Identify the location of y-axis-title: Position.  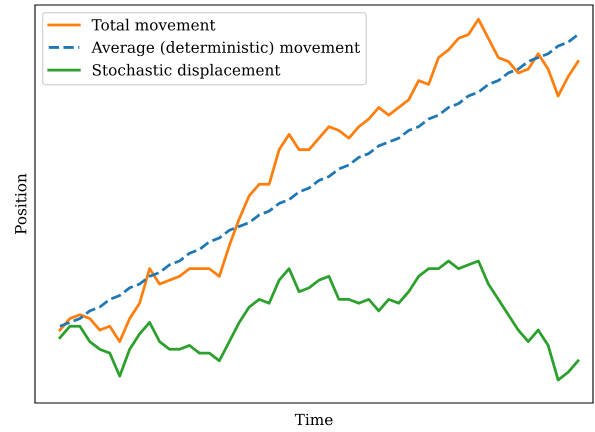
(20, 204).